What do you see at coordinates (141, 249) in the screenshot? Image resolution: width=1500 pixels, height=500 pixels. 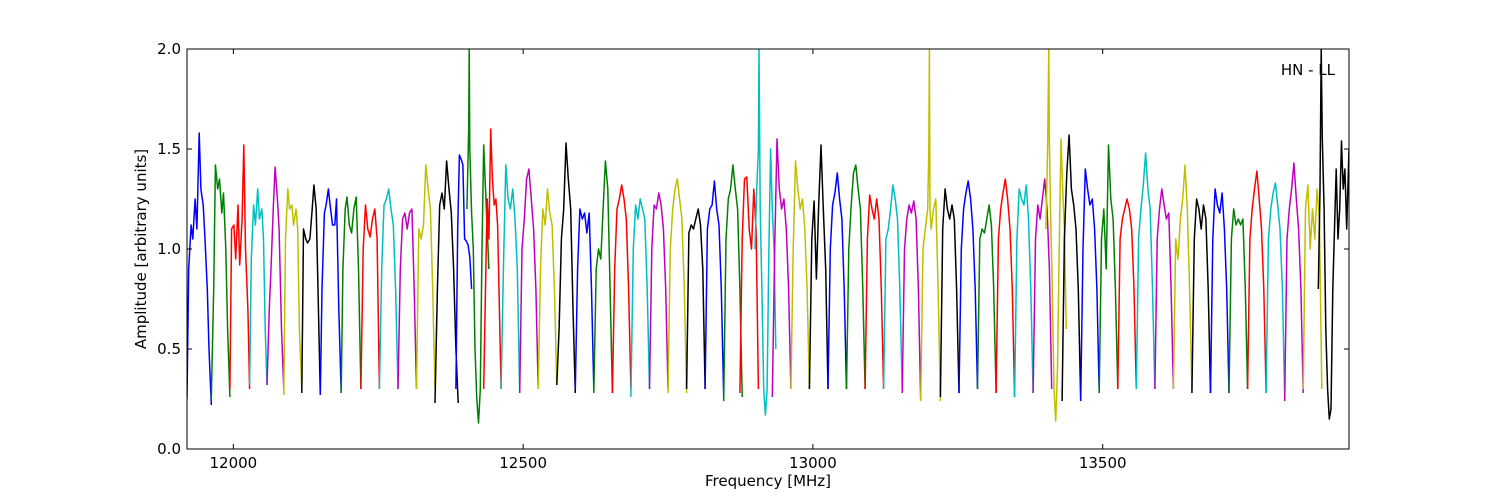 I see `y-axis-title: Amplitude [arbitrary units]` at bounding box center [141, 249].